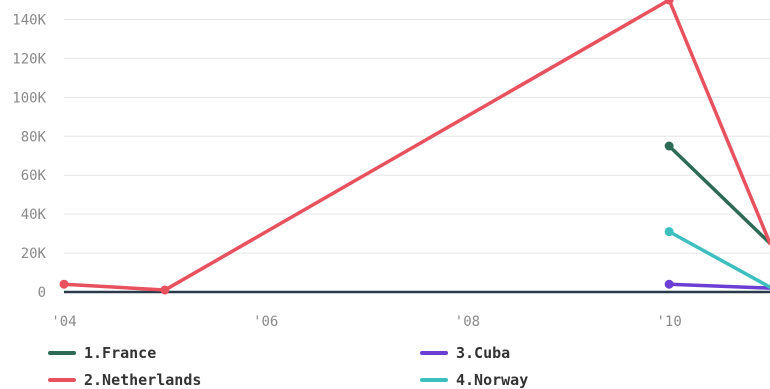 Image resolution: width=770 pixels, height=389 pixels. I want to click on y-tick-label: 100K, so click(29, 98).